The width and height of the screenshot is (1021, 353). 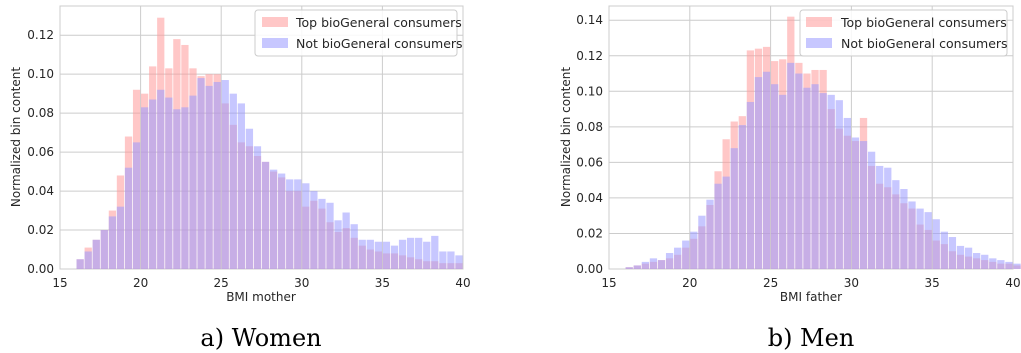 I want to click on legend-box-men, so click(x=903, y=33).